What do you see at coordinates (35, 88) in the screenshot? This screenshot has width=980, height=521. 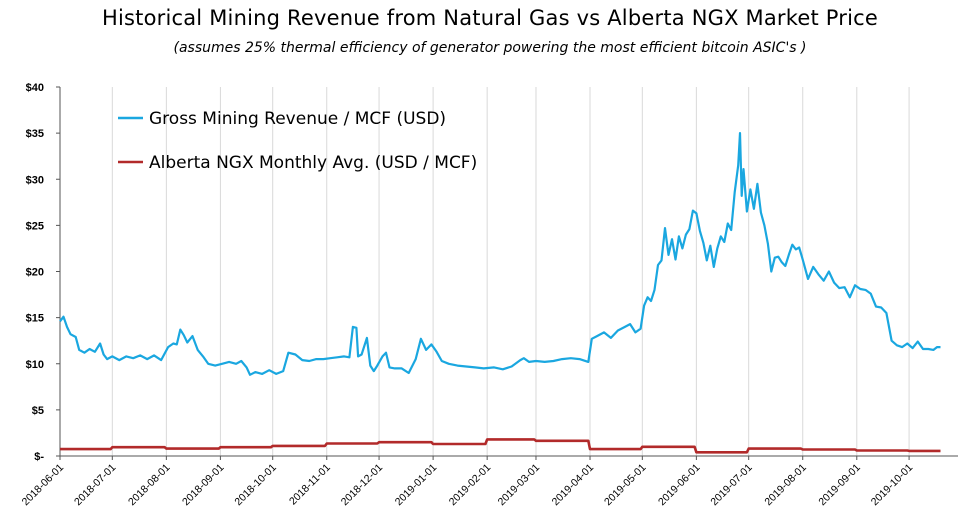 I see `y-tick-label: $40` at bounding box center [35, 88].